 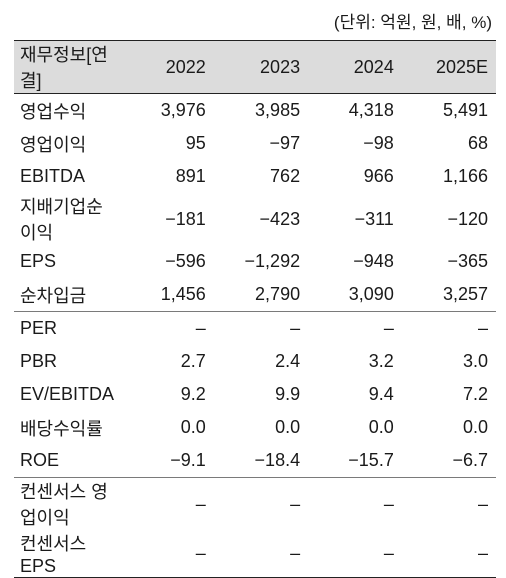 I want to click on cell-value: −15.7, so click(x=355, y=461).